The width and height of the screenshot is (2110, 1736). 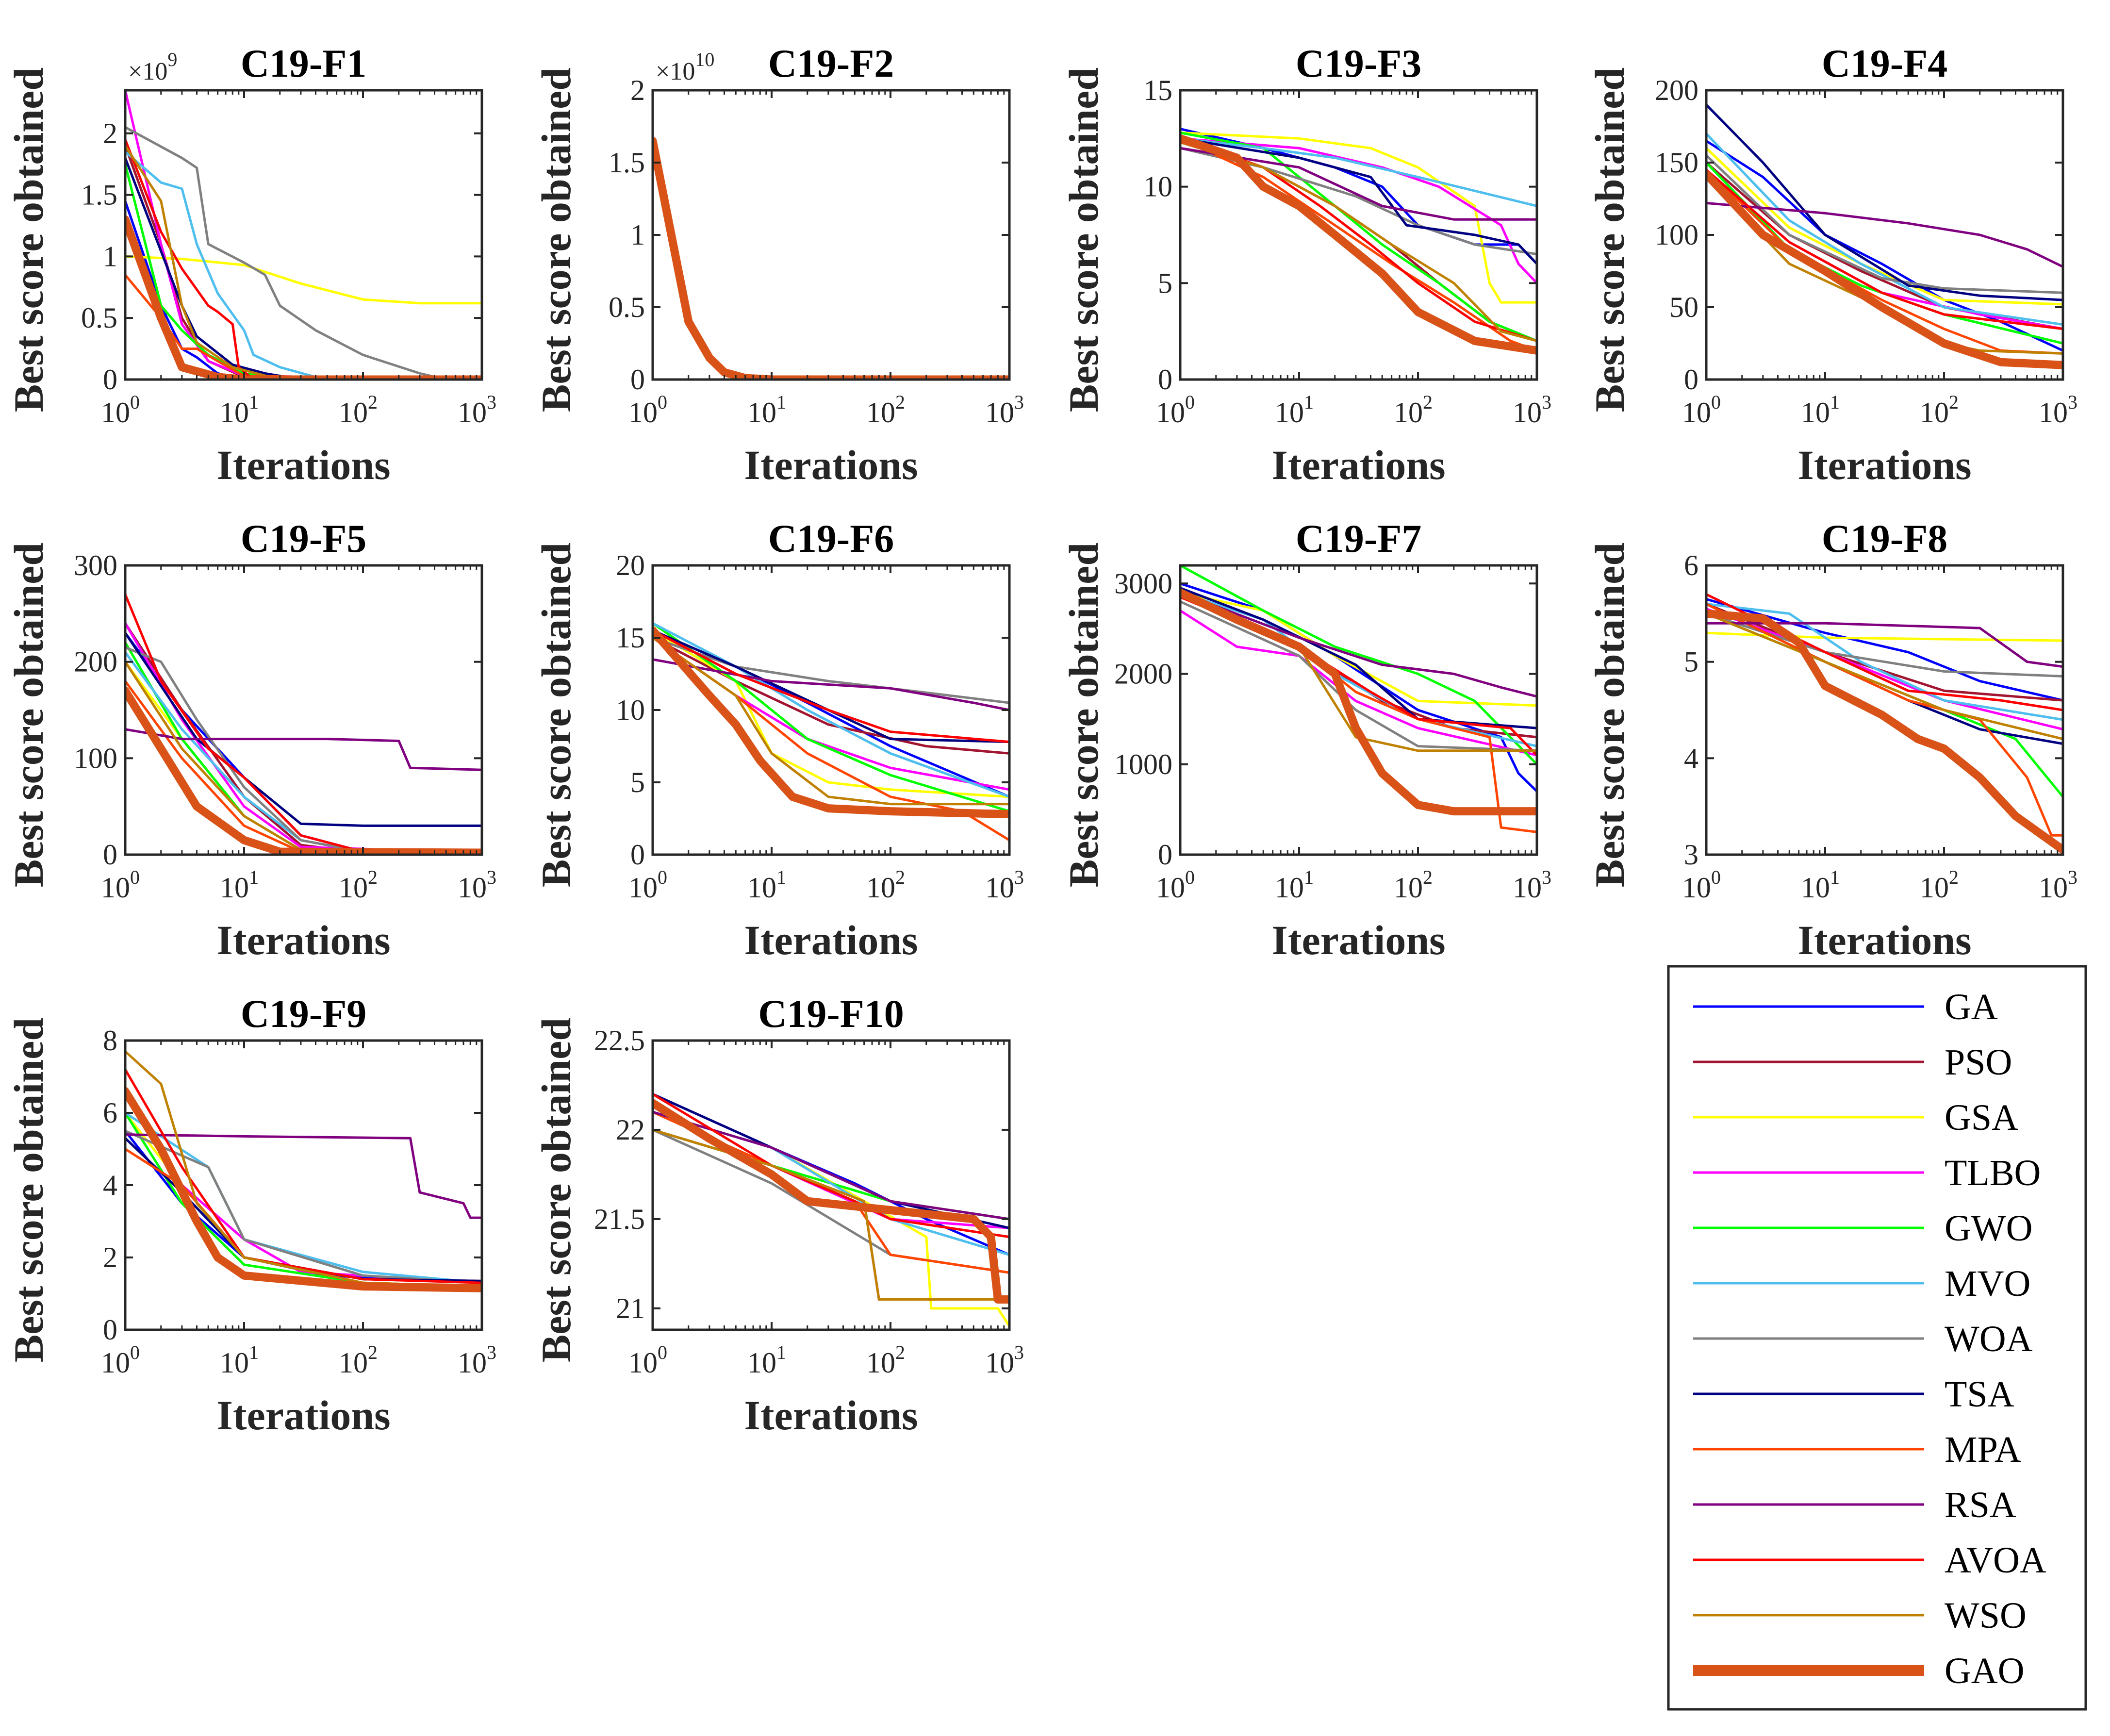 I want to click on series-line-gwo, so click(x=1358, y=665).